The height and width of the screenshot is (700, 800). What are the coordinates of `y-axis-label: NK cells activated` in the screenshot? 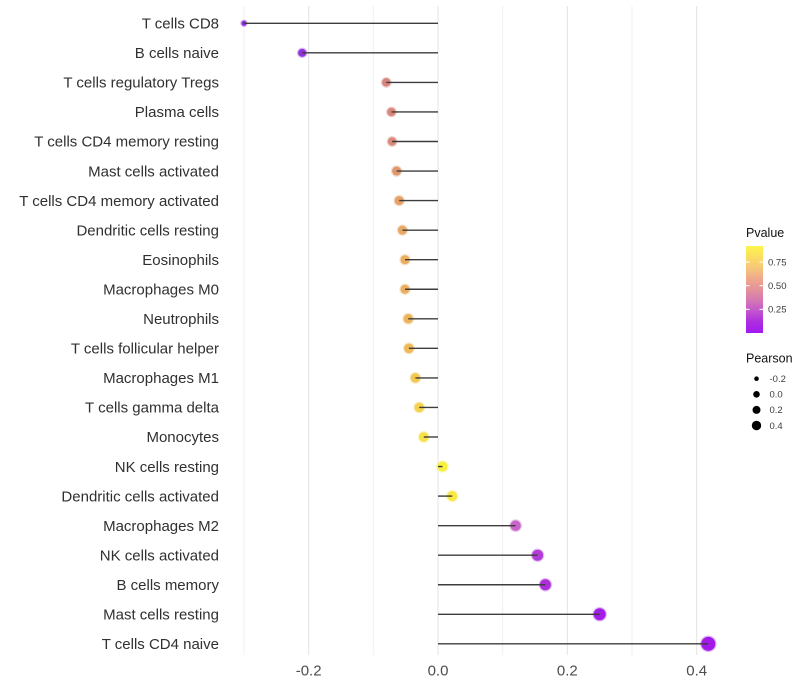 It's located at (159, 555).